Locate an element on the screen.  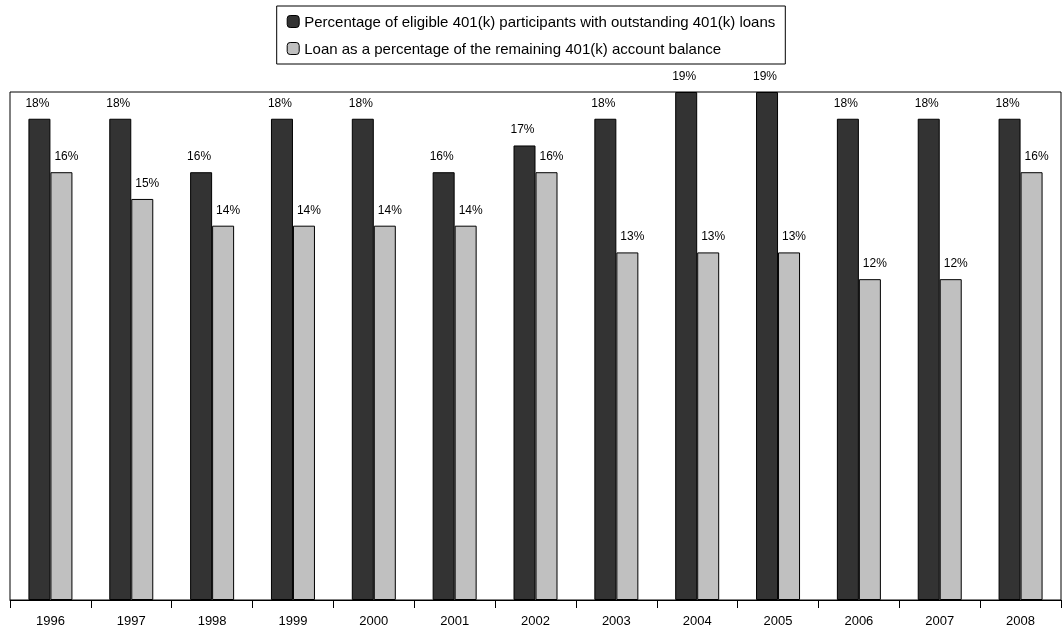
x-tick-label: 1996 is located at coordinates (50, 620).